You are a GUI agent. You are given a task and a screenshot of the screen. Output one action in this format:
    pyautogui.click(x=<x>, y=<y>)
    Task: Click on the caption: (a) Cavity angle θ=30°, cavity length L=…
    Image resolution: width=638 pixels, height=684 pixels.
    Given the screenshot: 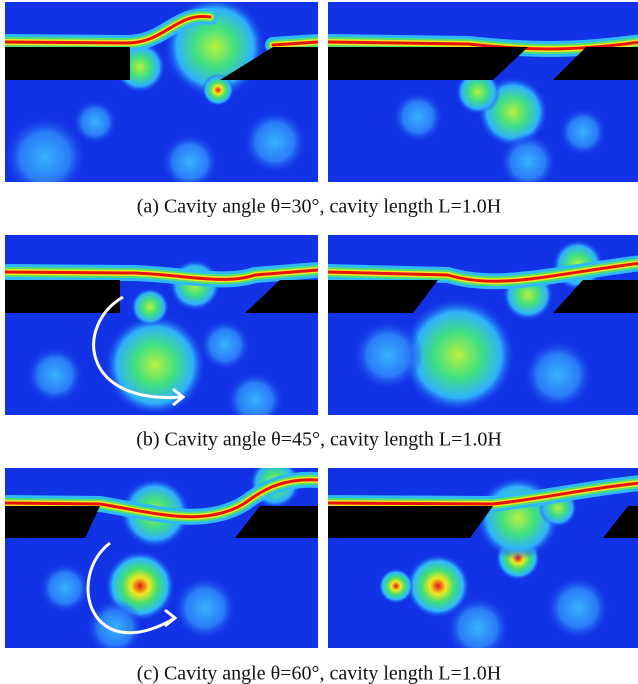 What is the action you would take?
    pyautogui.click(x=319, y=207)
    